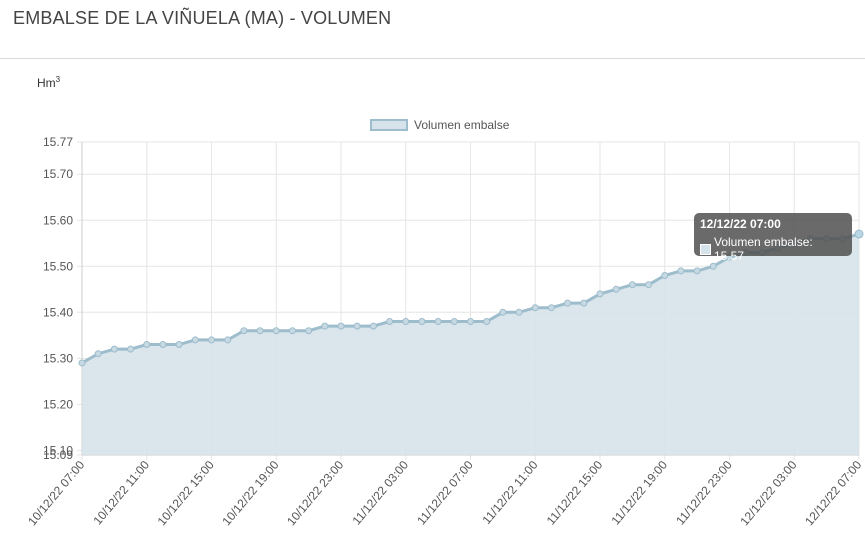  I want to click on y-tick-label: 15.60, so click(58, 220).